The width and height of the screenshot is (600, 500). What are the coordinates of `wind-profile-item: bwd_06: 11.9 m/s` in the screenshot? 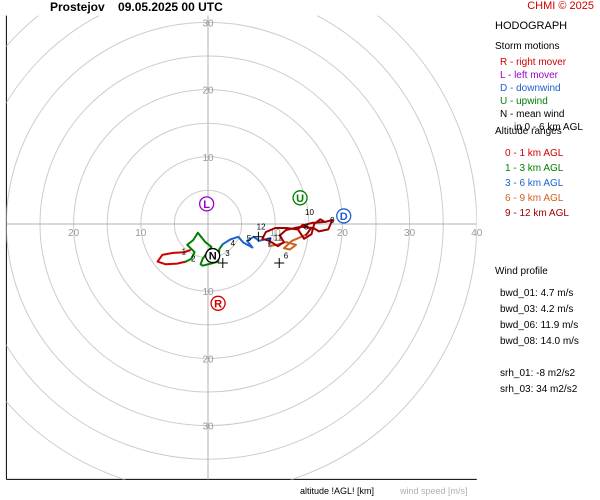 It's located at (539, 325).